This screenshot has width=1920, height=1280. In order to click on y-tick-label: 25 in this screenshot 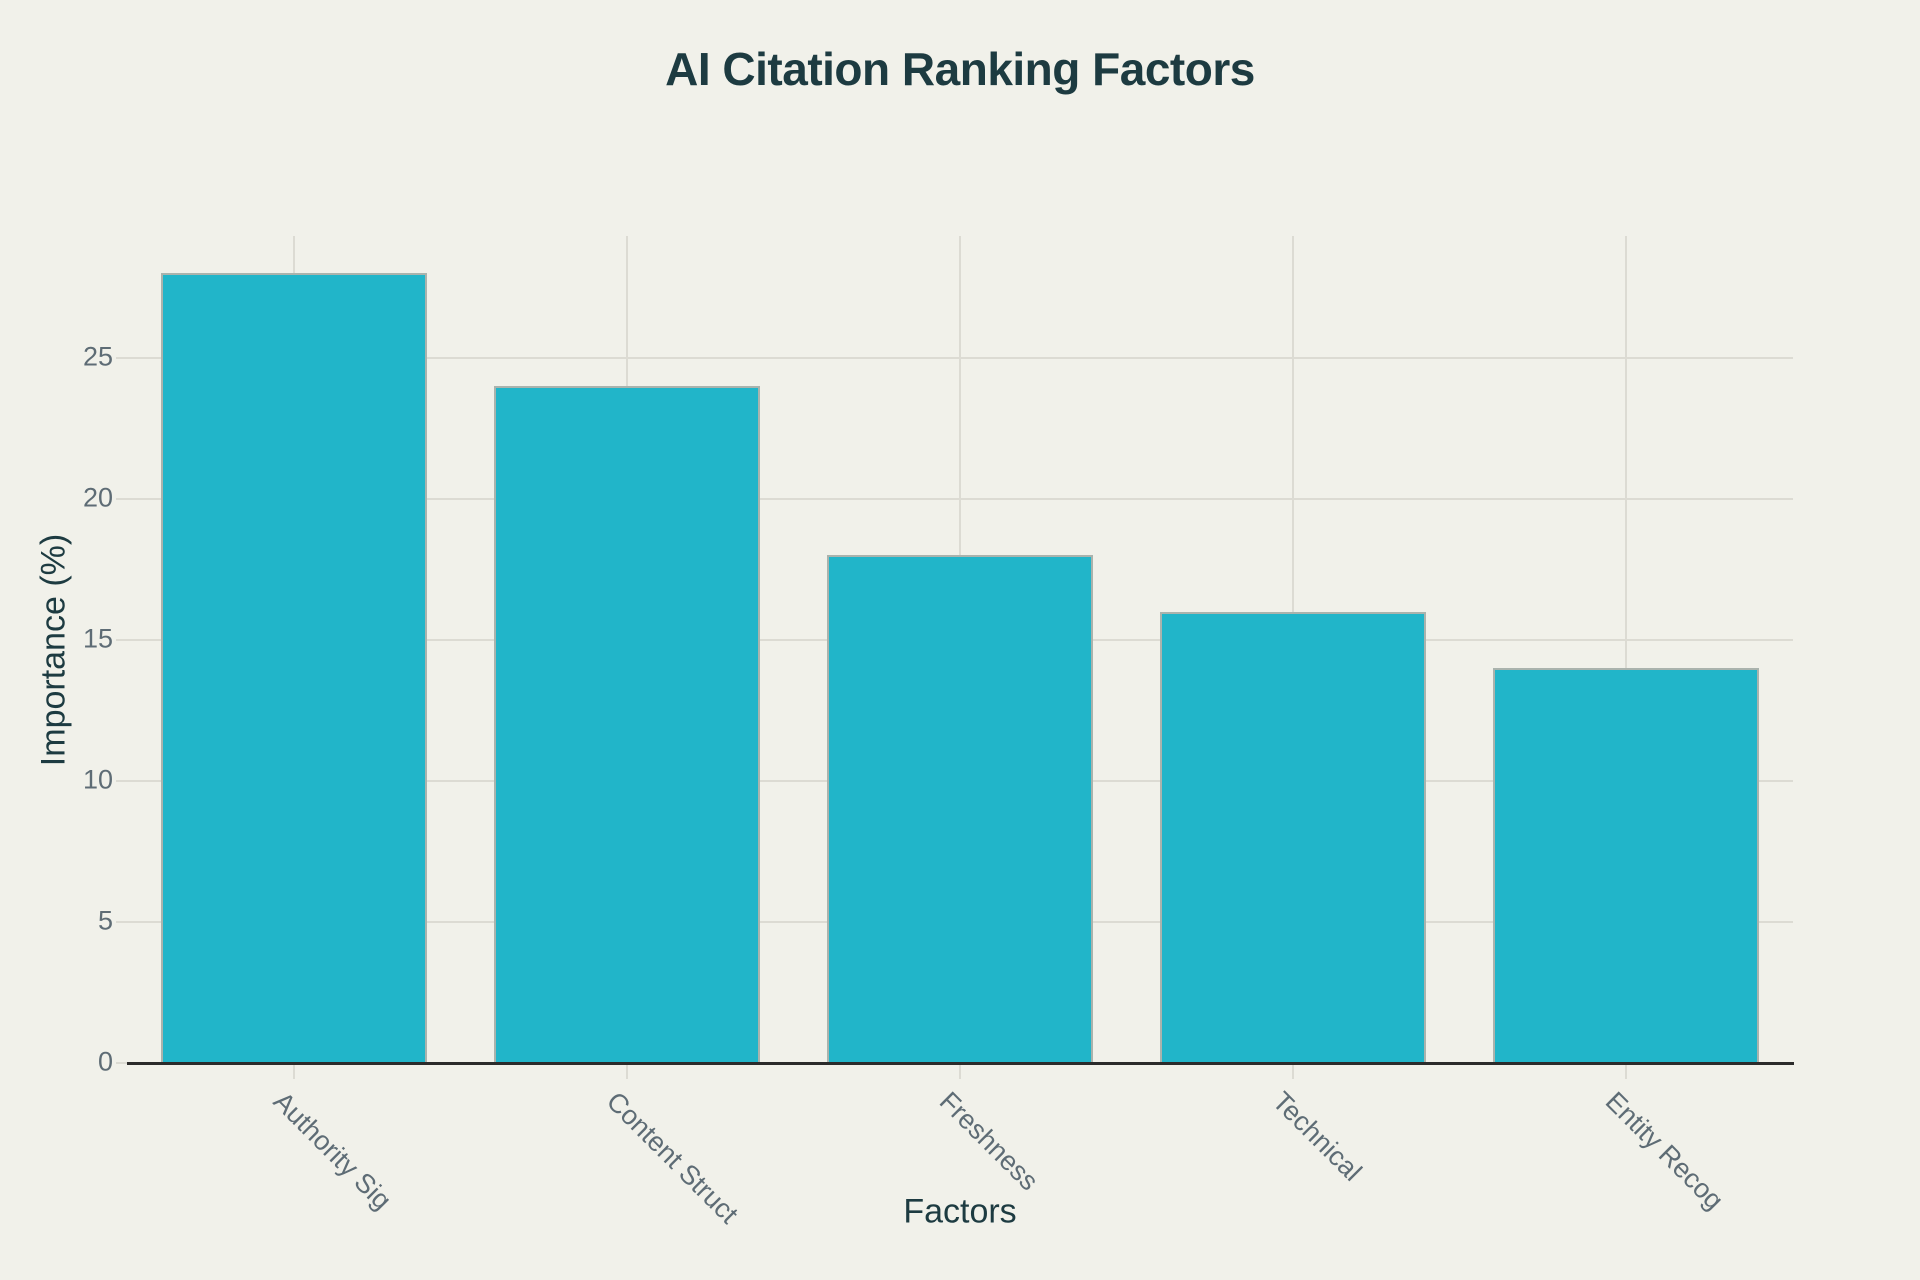, I will do `click(97, 356)`.